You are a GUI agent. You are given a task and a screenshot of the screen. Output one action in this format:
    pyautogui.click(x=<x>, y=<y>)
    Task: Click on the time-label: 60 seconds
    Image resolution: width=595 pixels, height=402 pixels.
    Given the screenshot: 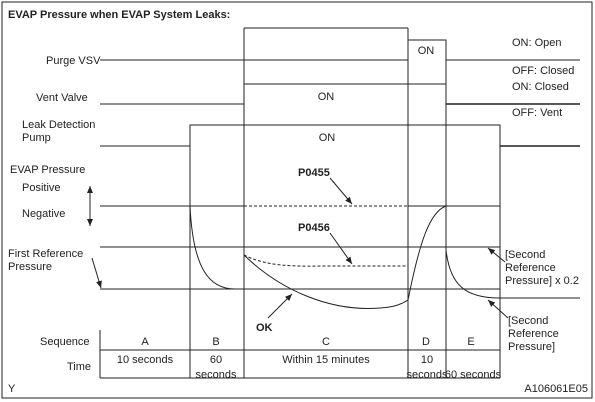 What is the action you would take?
    pyautogui.click(x=473, y=375)
    